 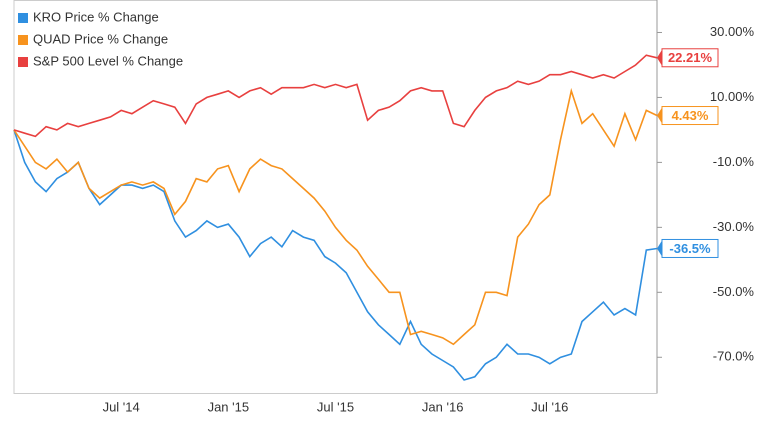 What do you see at coordinates (108, 60) in the screenshot?
I see `legend-label: S&P 500 Level % Change` at bounding box center [108, 60].